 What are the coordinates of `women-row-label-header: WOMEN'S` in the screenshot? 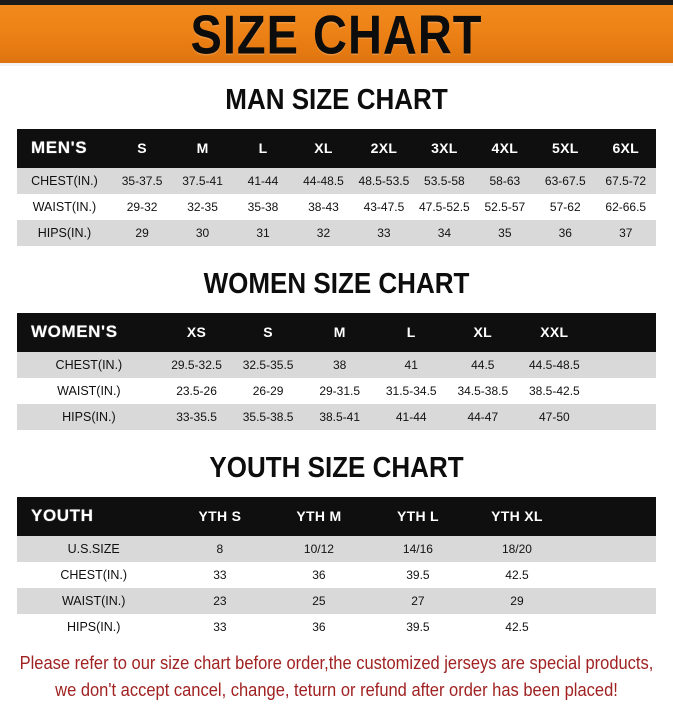 It's located at (89, 332).